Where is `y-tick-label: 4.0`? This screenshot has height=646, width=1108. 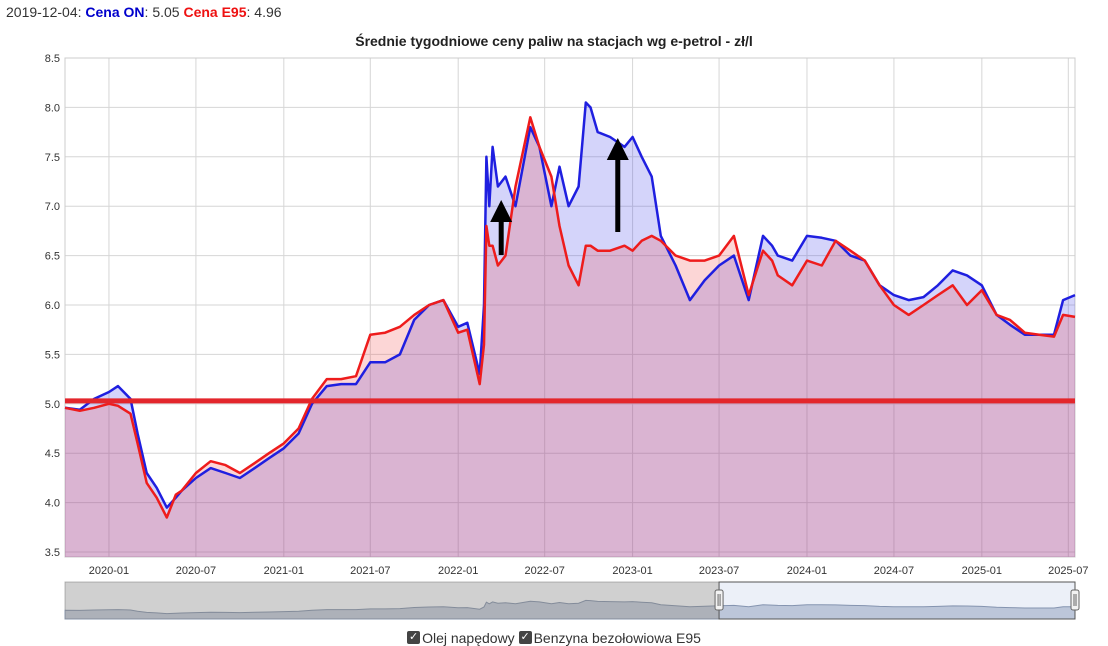
y-tick-label: 4.0 is located at coordinates (52, 504).